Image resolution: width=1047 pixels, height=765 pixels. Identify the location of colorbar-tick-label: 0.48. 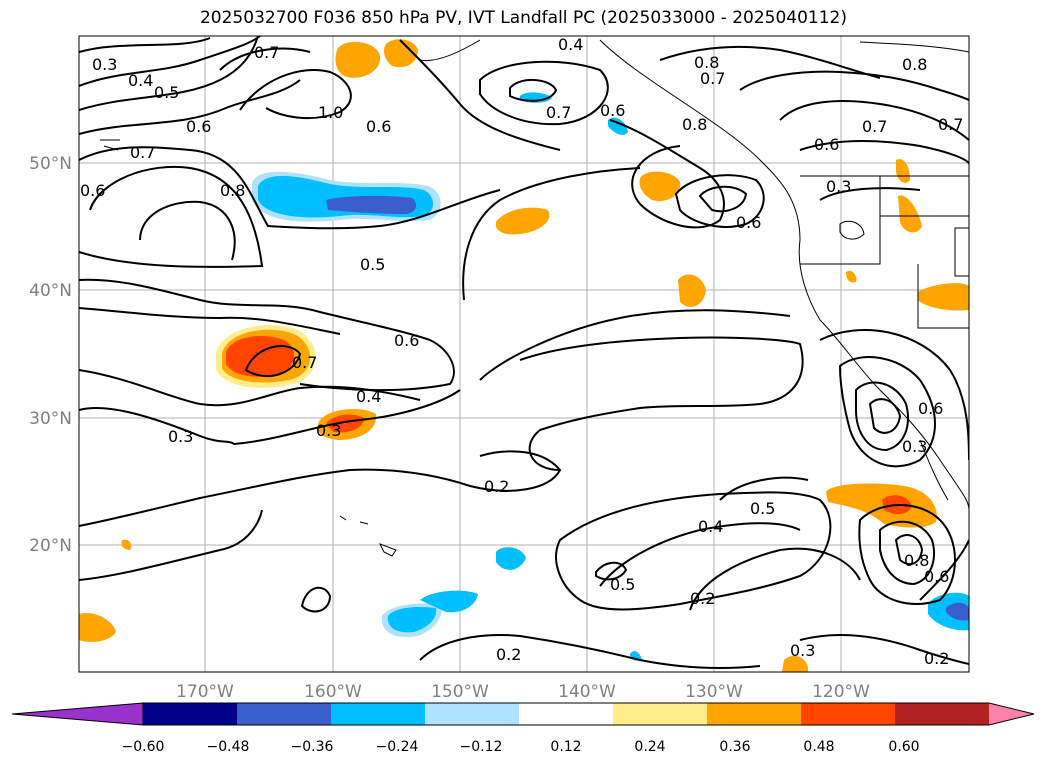
(818, 747).